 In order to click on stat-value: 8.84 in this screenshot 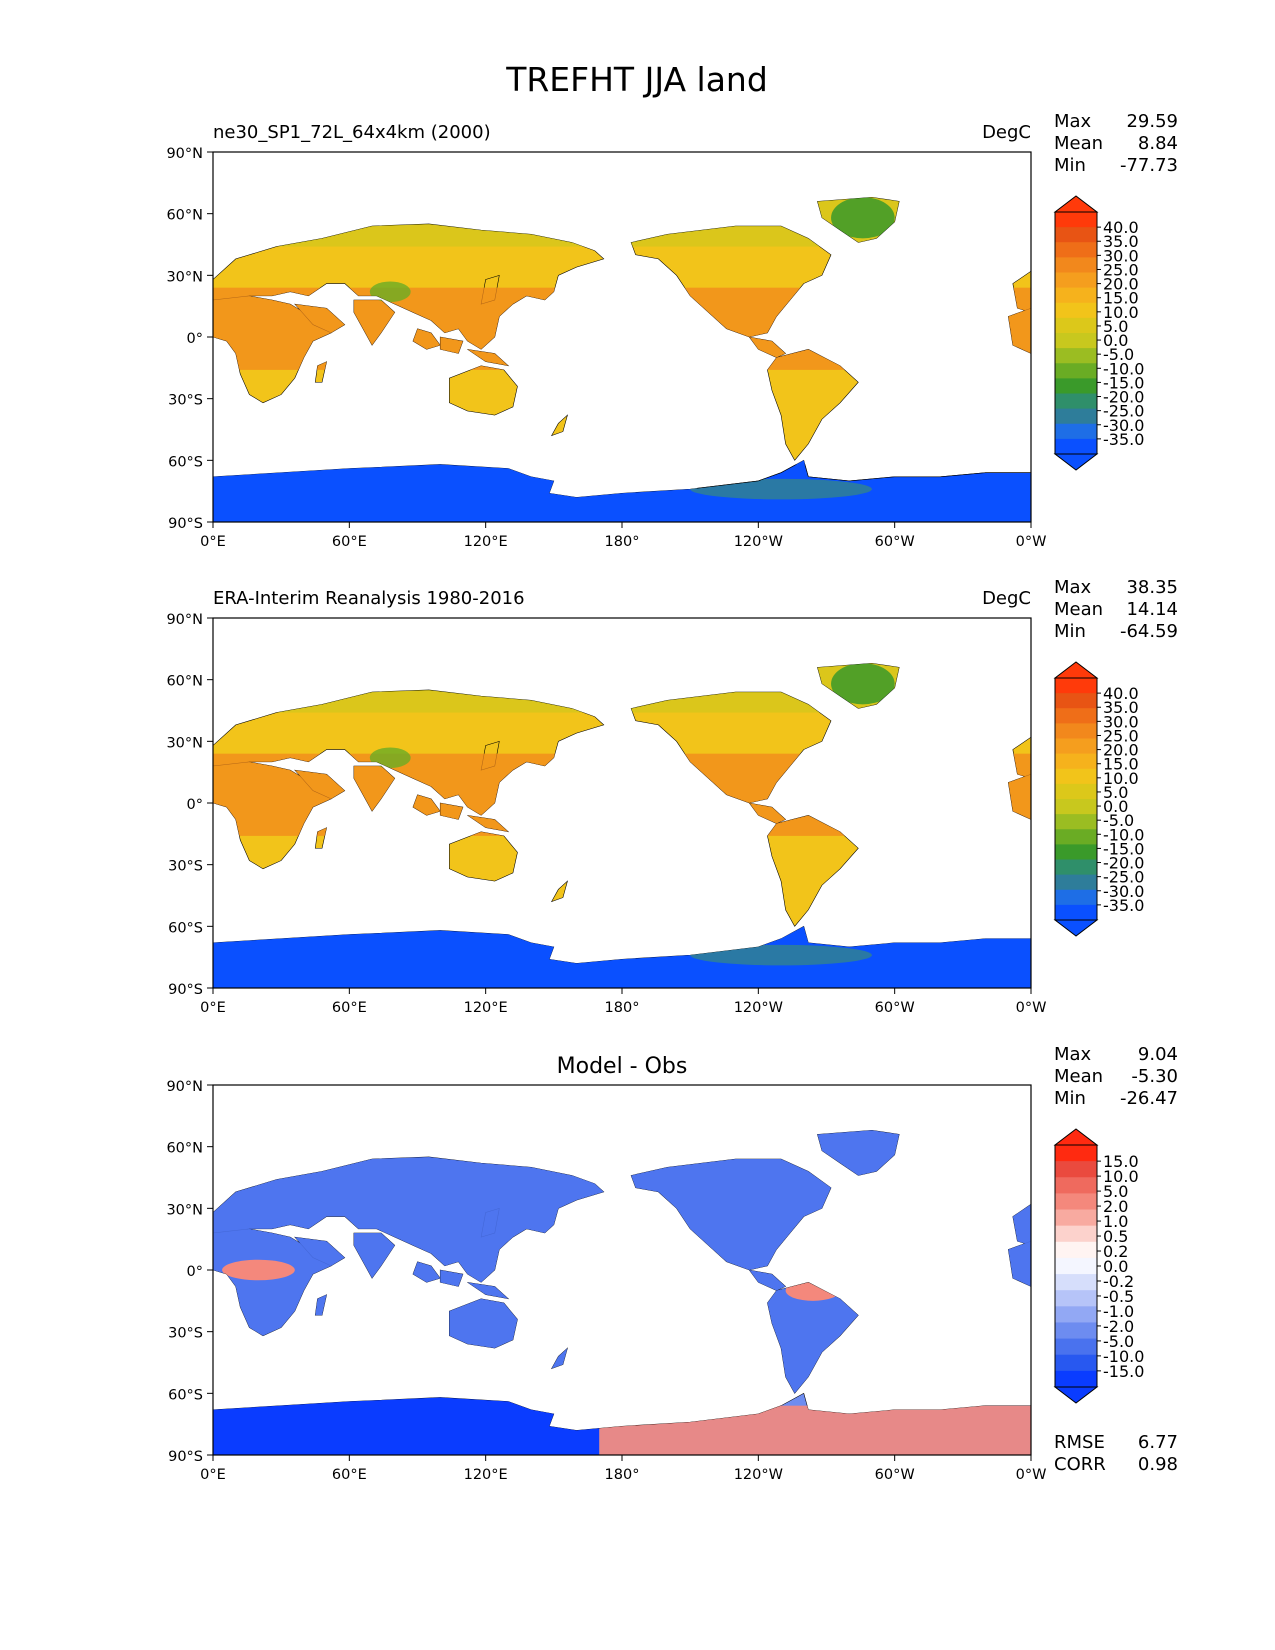, I will do `click(1158, 143)`.